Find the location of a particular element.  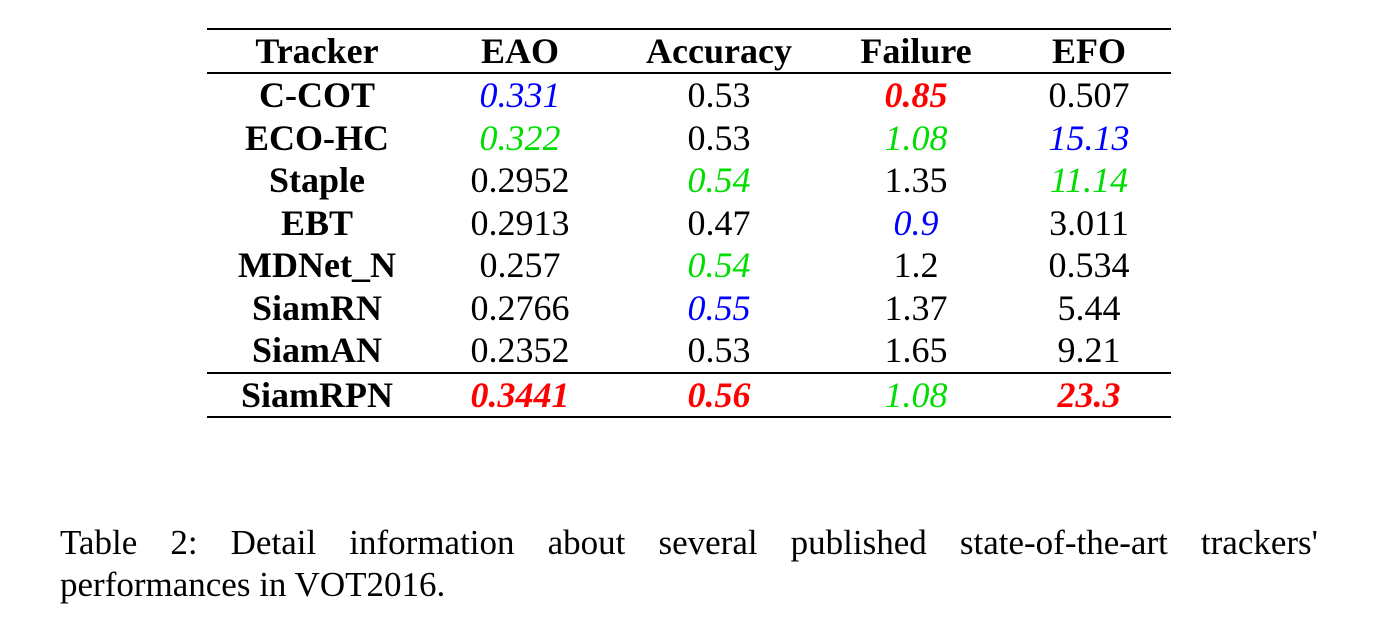

table-row: Staple 0.2952 0.54 1.35 11.14 is located at coordinates (689, 180).